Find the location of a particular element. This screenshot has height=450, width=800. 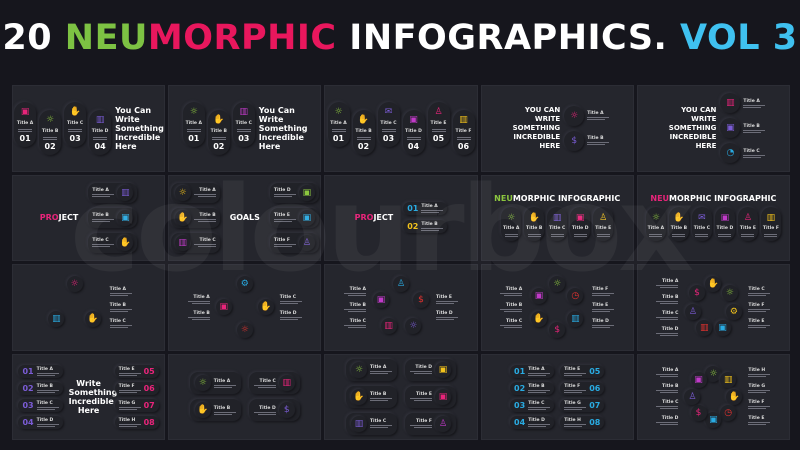

slide-thumbnail: Title A Title B ⚙ ✋ ☼ ▣ Title C Title D is located at coordinates (245, 307).